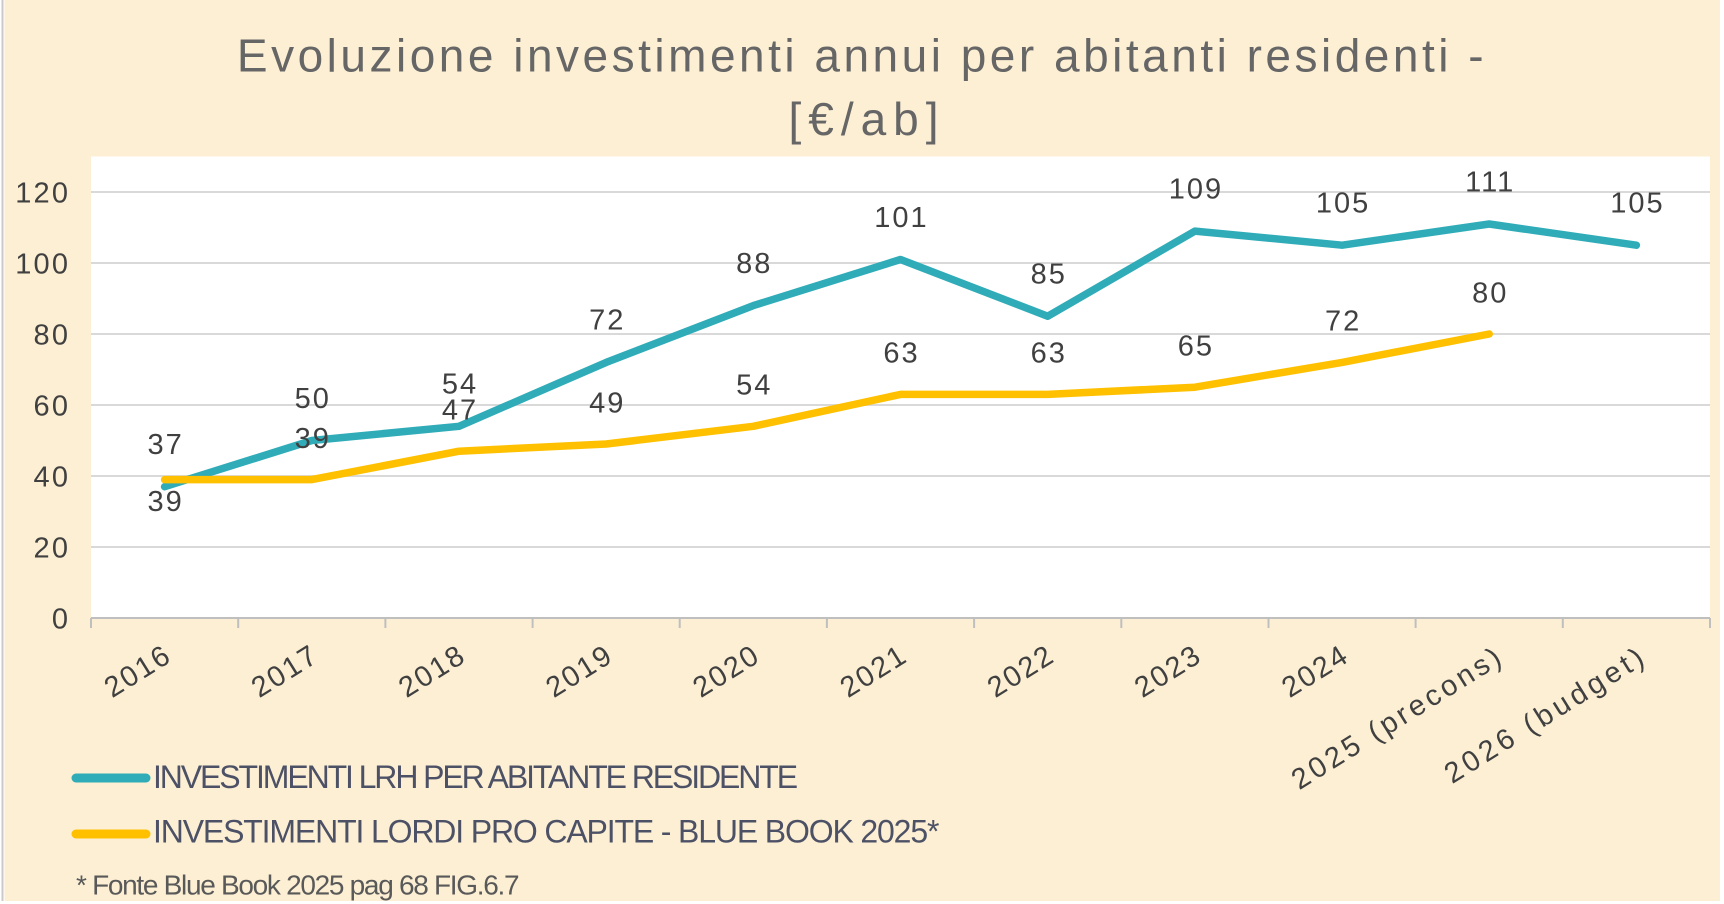 The height and width of the screenshot is (904, 1724). What do you see at coordinates (297, 885) in the screenshot?
I see `svg-text:* Fonte Blue Book 2025 pag 68: * Fonte Blue Book 2025 pag 68 FIG.6.7` at bounding box center [297, 885].